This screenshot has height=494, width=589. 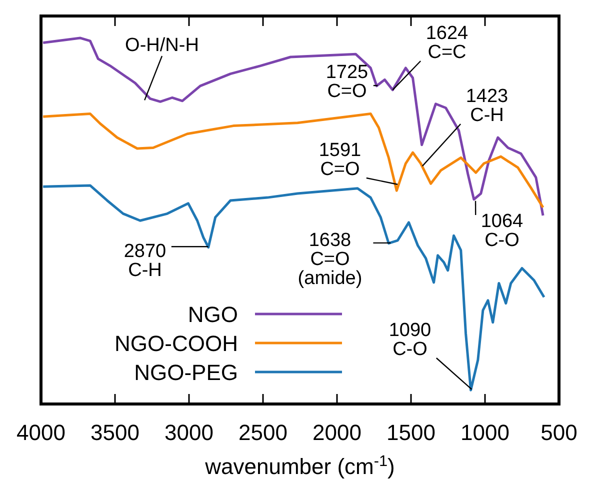 What do you see at coordinates (410, 340) in the screenshot?
I see `annotation: 1090 C-O` at bounding box center [410, 340].